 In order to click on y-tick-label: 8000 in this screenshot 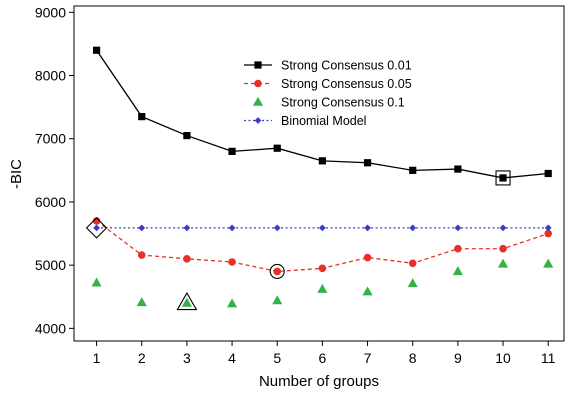, I will do `click(50, 76)`.